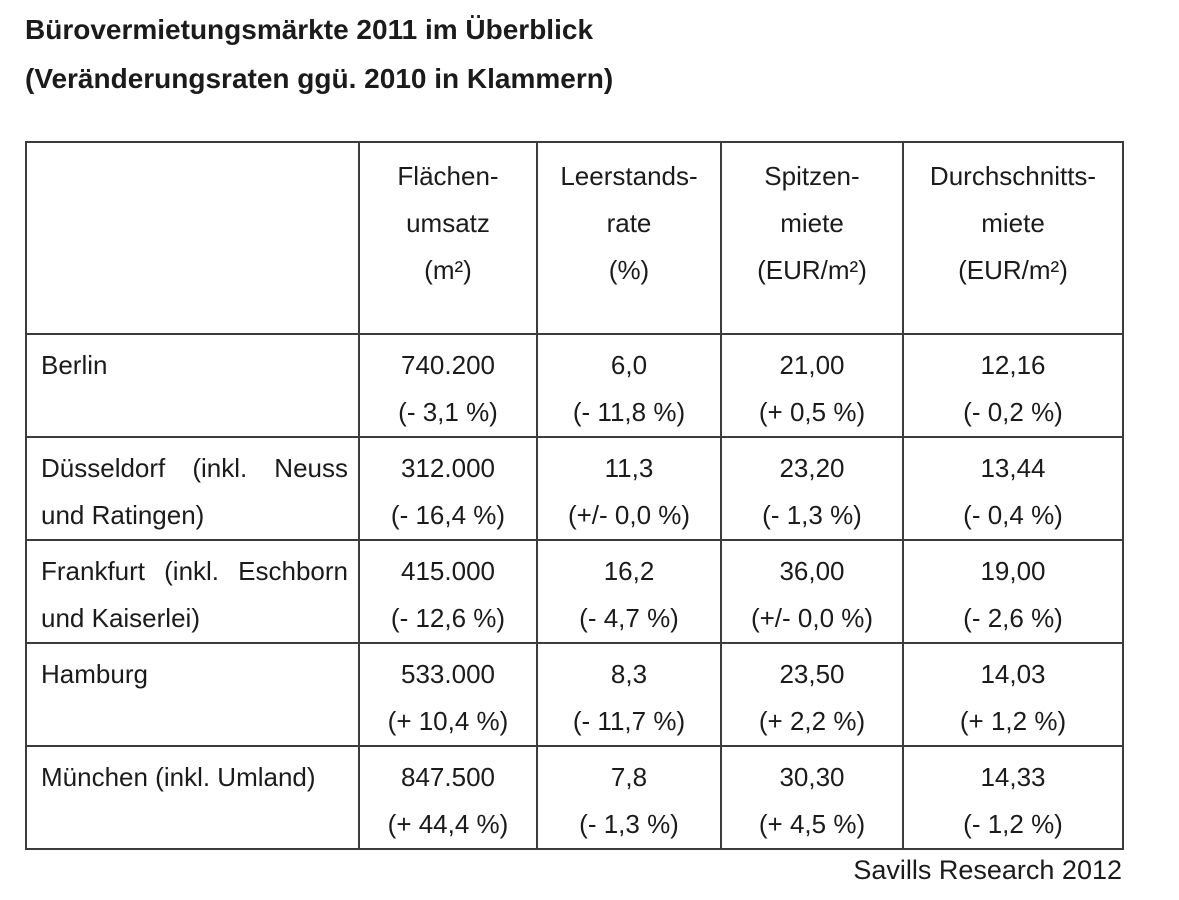  Describe the element at coordinates (629, 270) in the screenshot. I see `header-unit: (%)` at that location.